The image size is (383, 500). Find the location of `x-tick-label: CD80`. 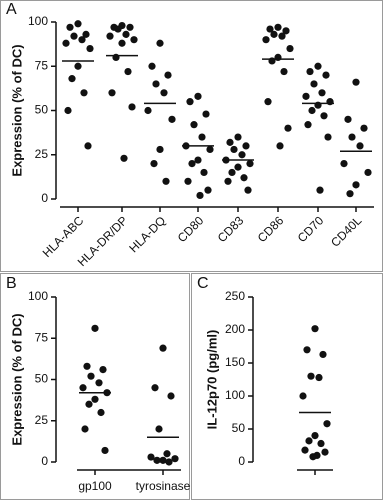

x-tick-label: CD80 is located at coordinates (191, 229).